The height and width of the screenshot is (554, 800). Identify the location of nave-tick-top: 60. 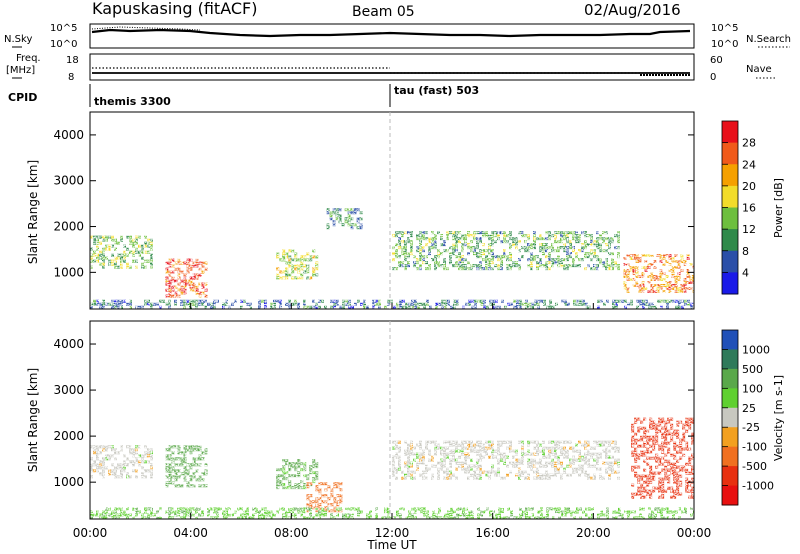
(716, 60).